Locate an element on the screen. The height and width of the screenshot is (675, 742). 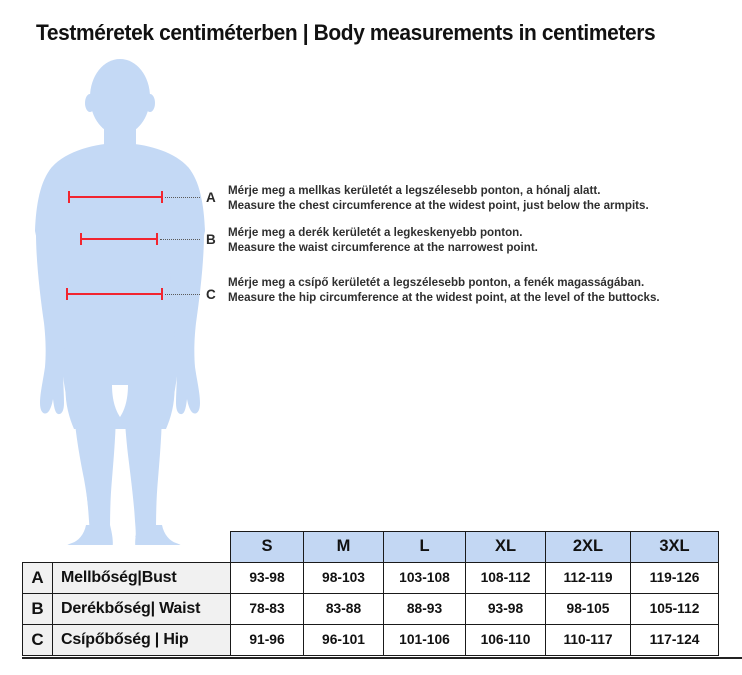
measure-line-c is located at coordinates (114, 294).